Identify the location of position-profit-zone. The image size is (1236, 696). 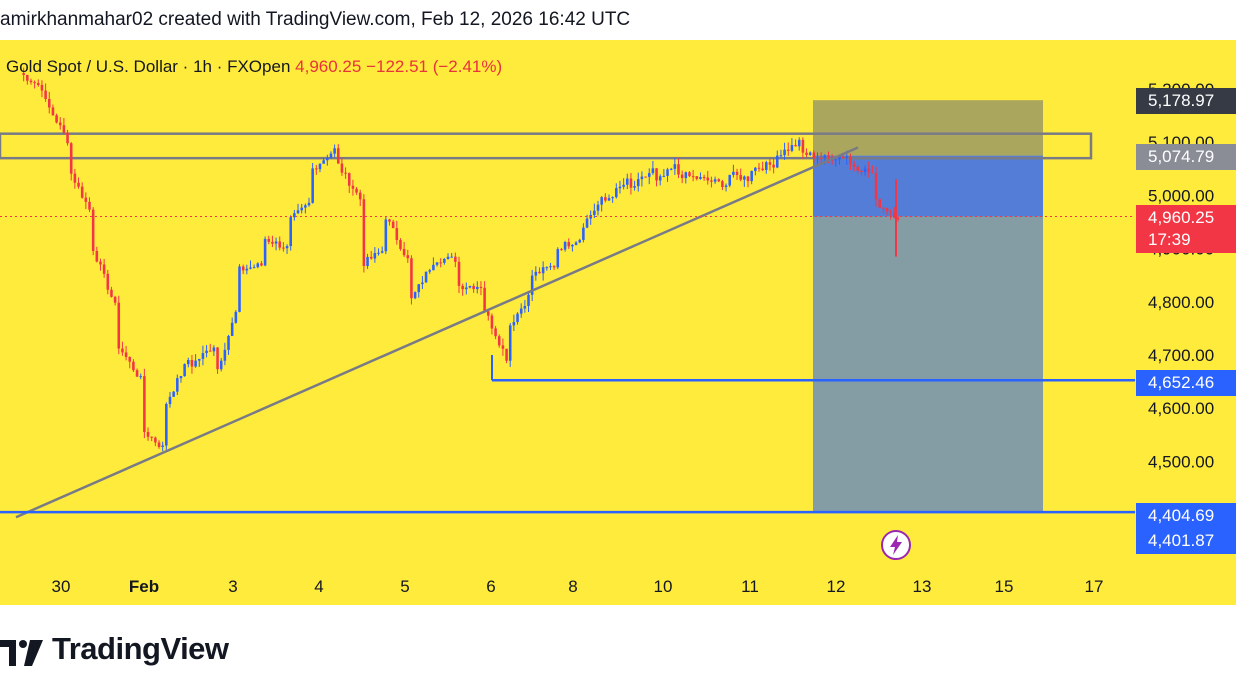
(928, 186).